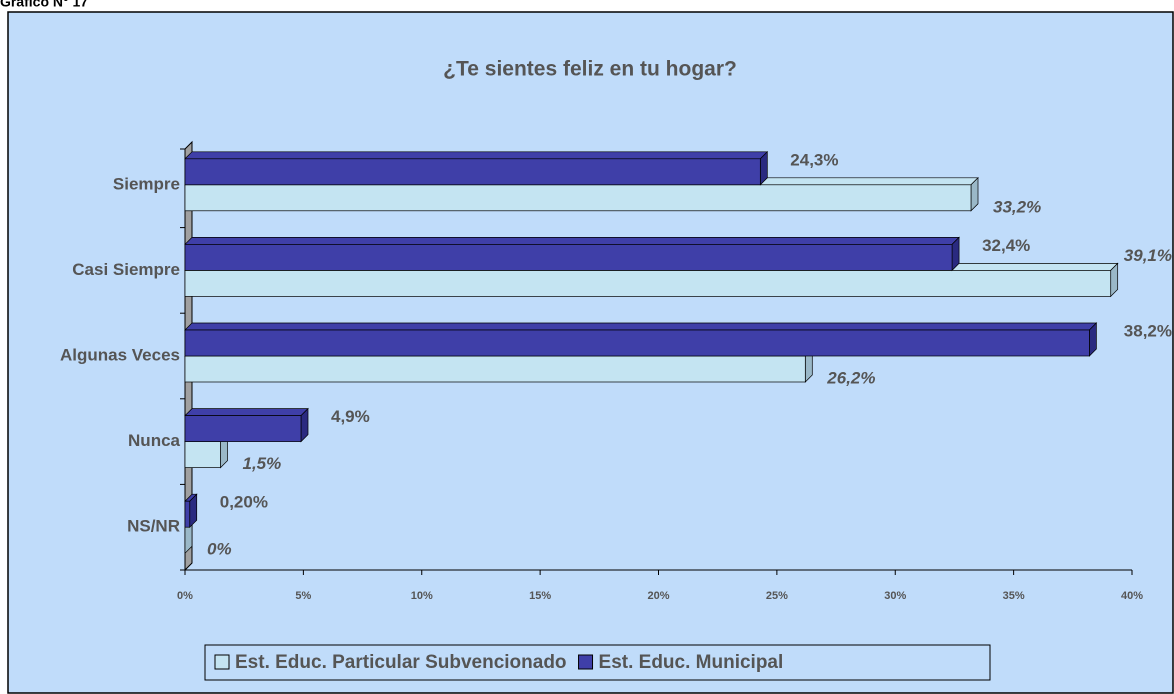 The image size is (1174, 694). What do you see at coordinates (1017, 206) in the screenshot?
I see `value-label: 33,2%` at bounding box center [1017, 206].